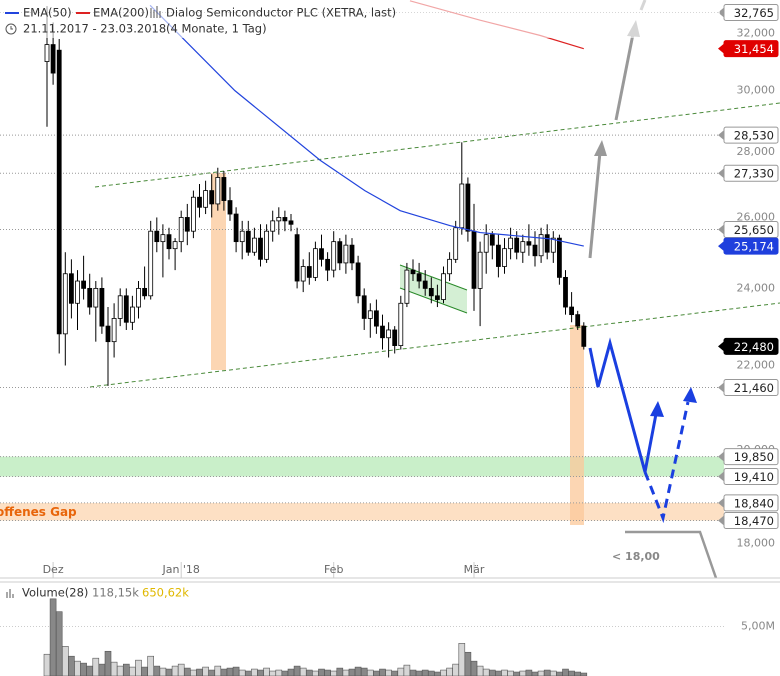 The height and width of the screenshot is (676, 780). What do you see at coordinates (754, 247) in the screenshot?
I see `level-label: 25,174` at bounding box center [754, 247].